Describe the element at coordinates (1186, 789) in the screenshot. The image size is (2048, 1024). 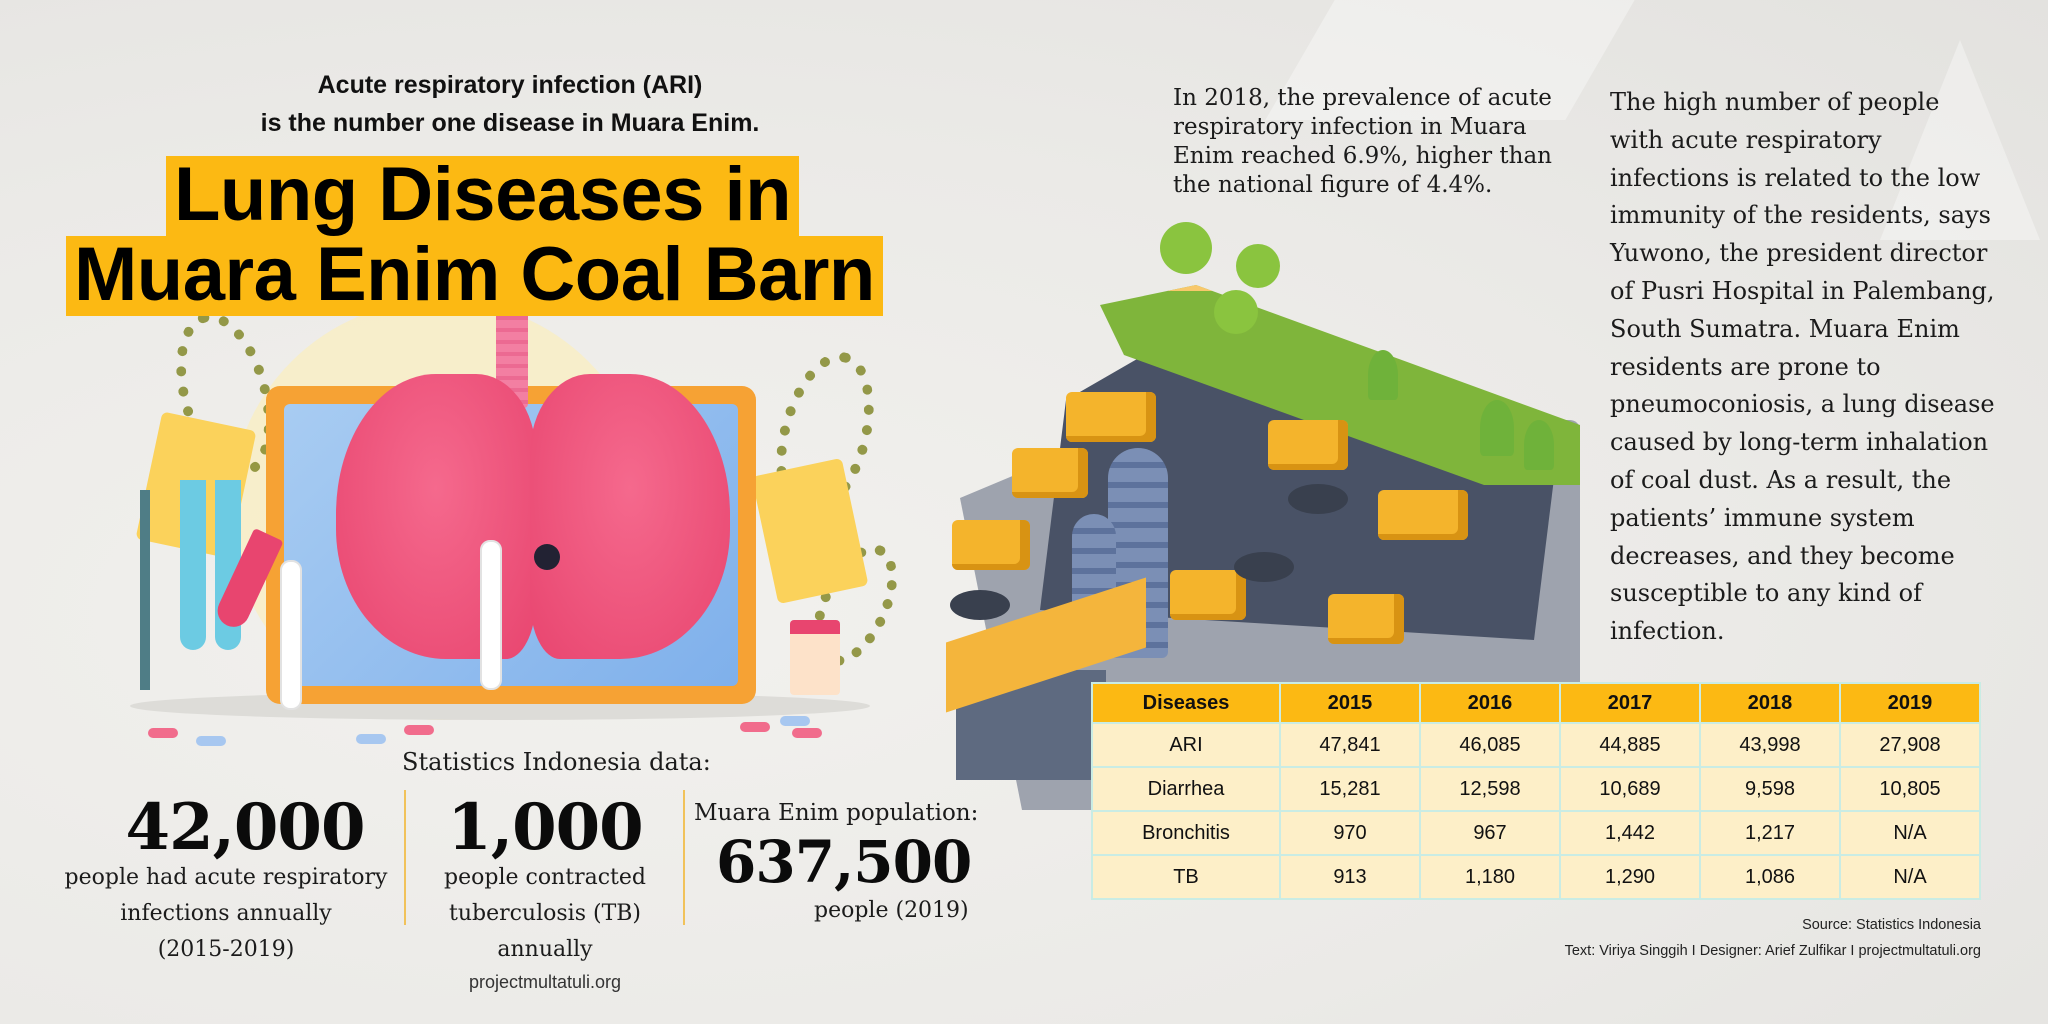
I see `table-cell: Diarrhea` at that location.